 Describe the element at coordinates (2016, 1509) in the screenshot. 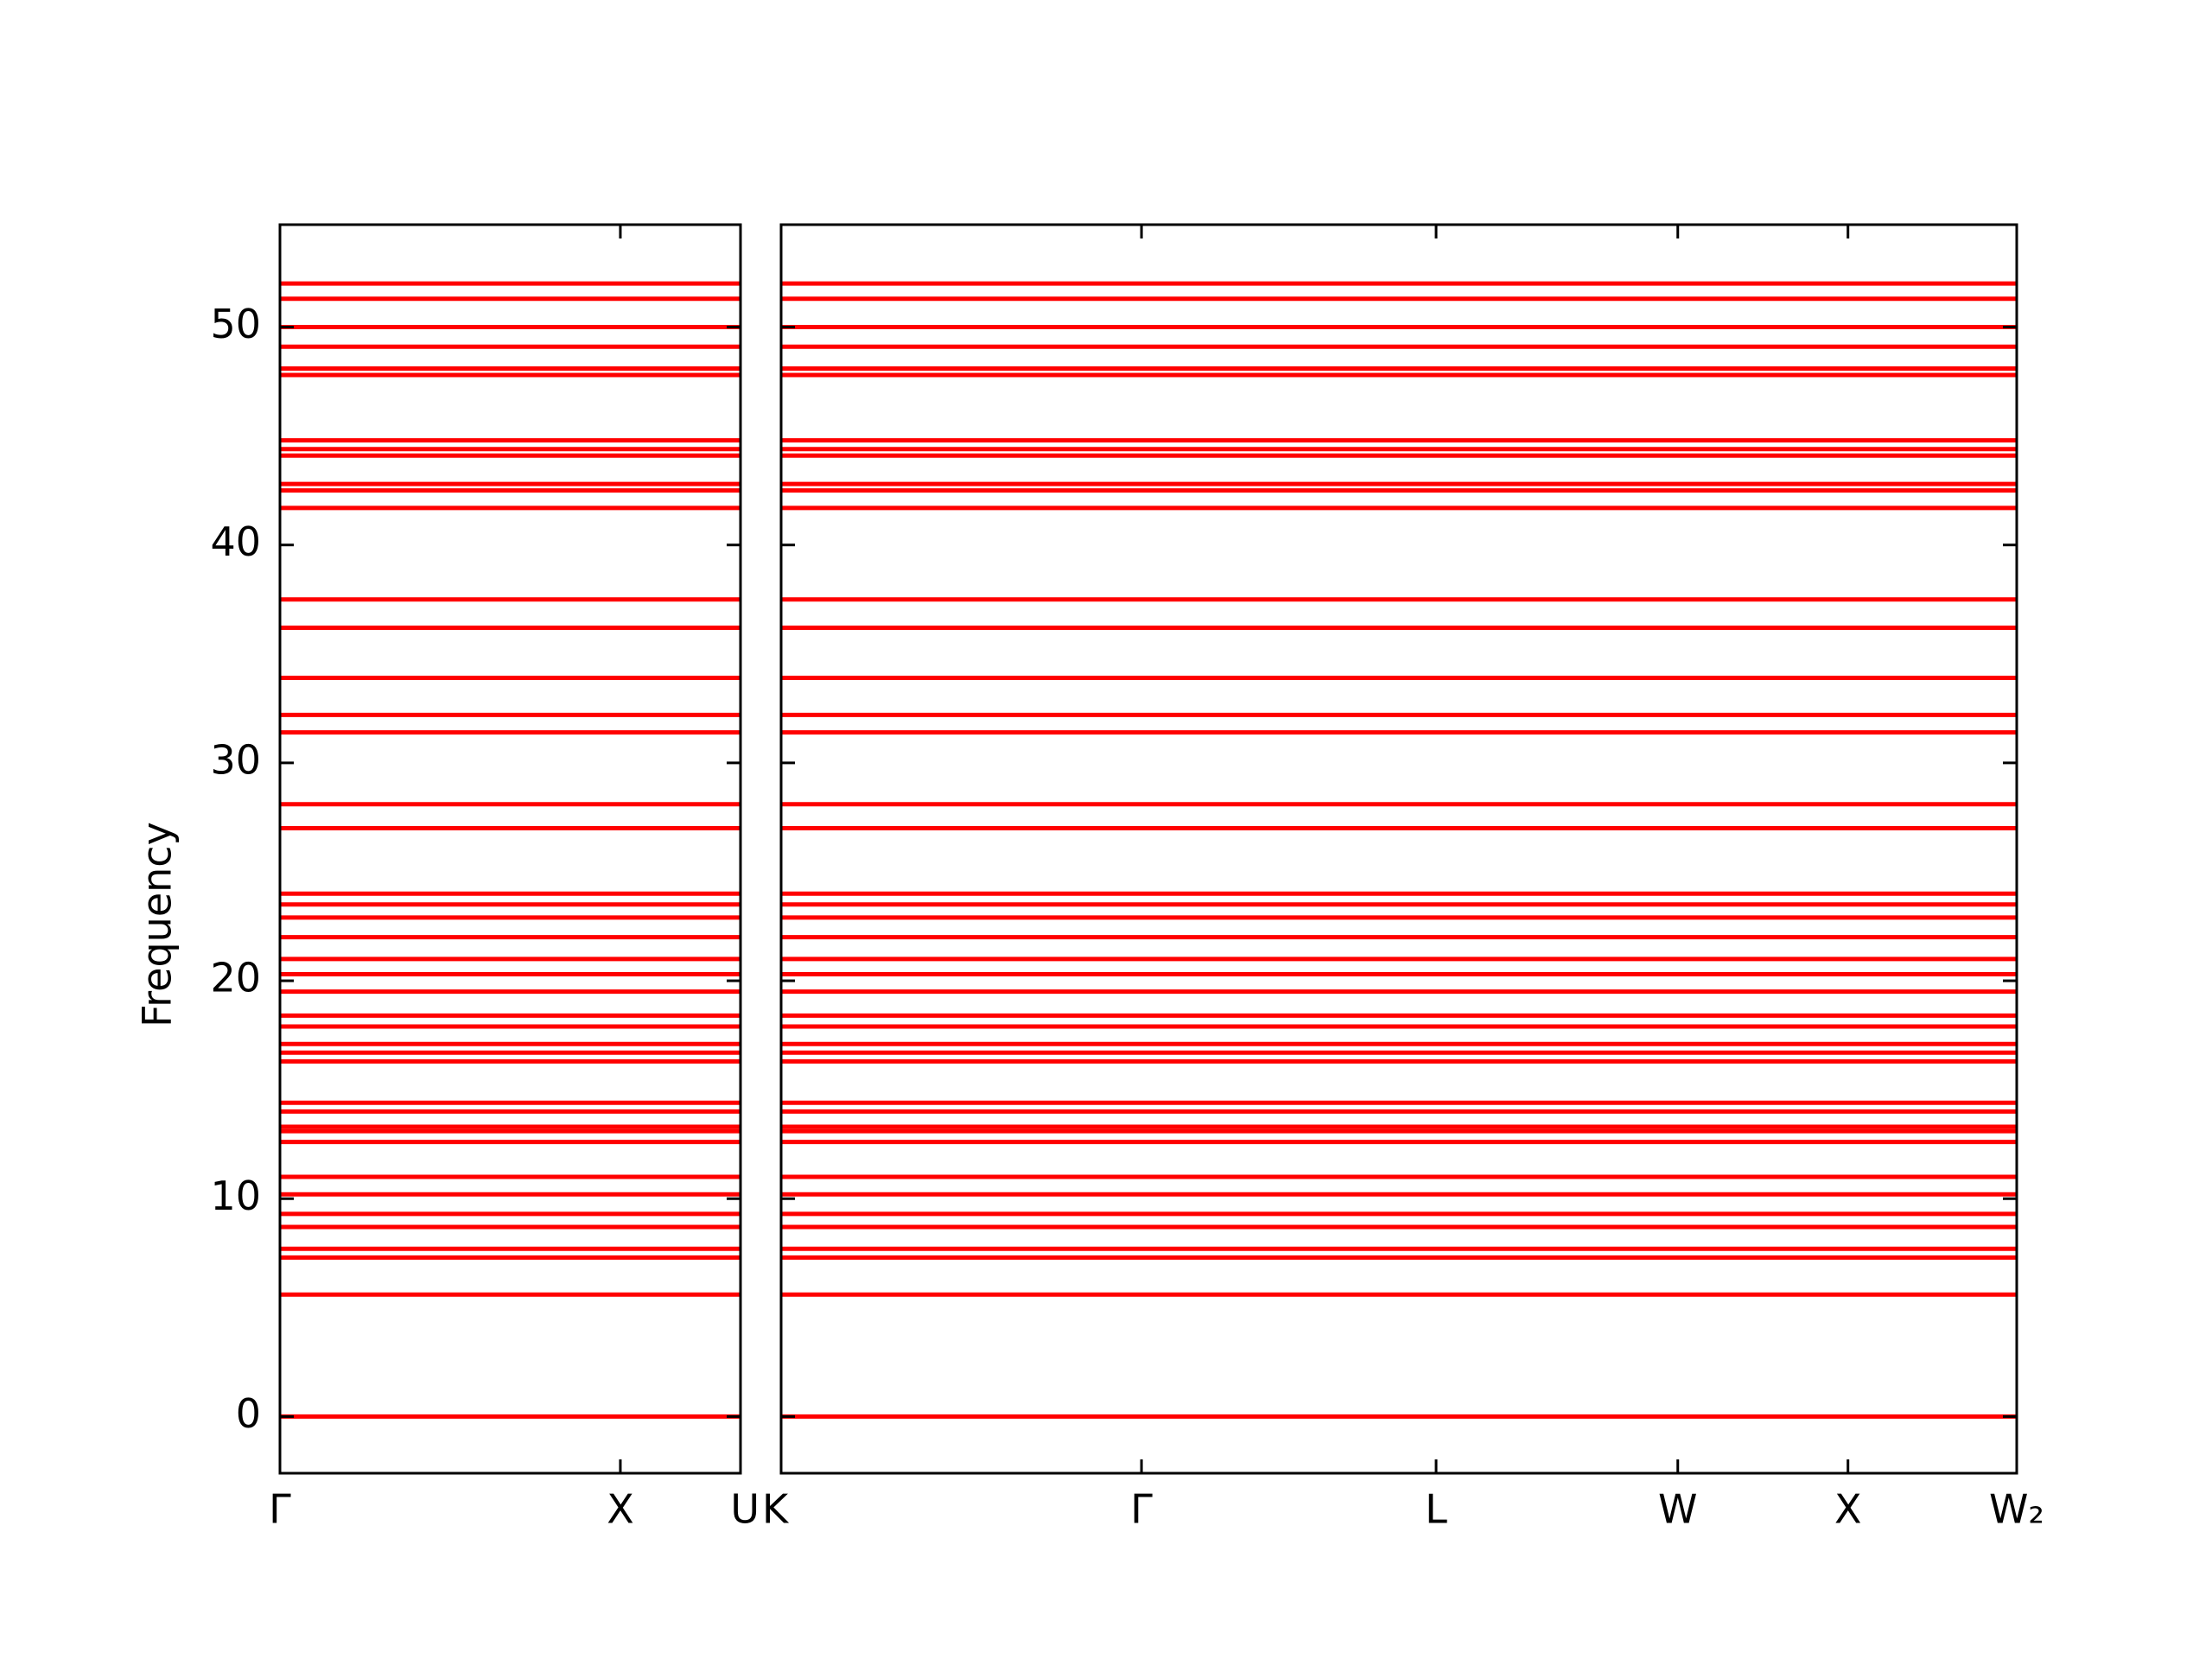

I see `x-tick-label: W₂` at that location.